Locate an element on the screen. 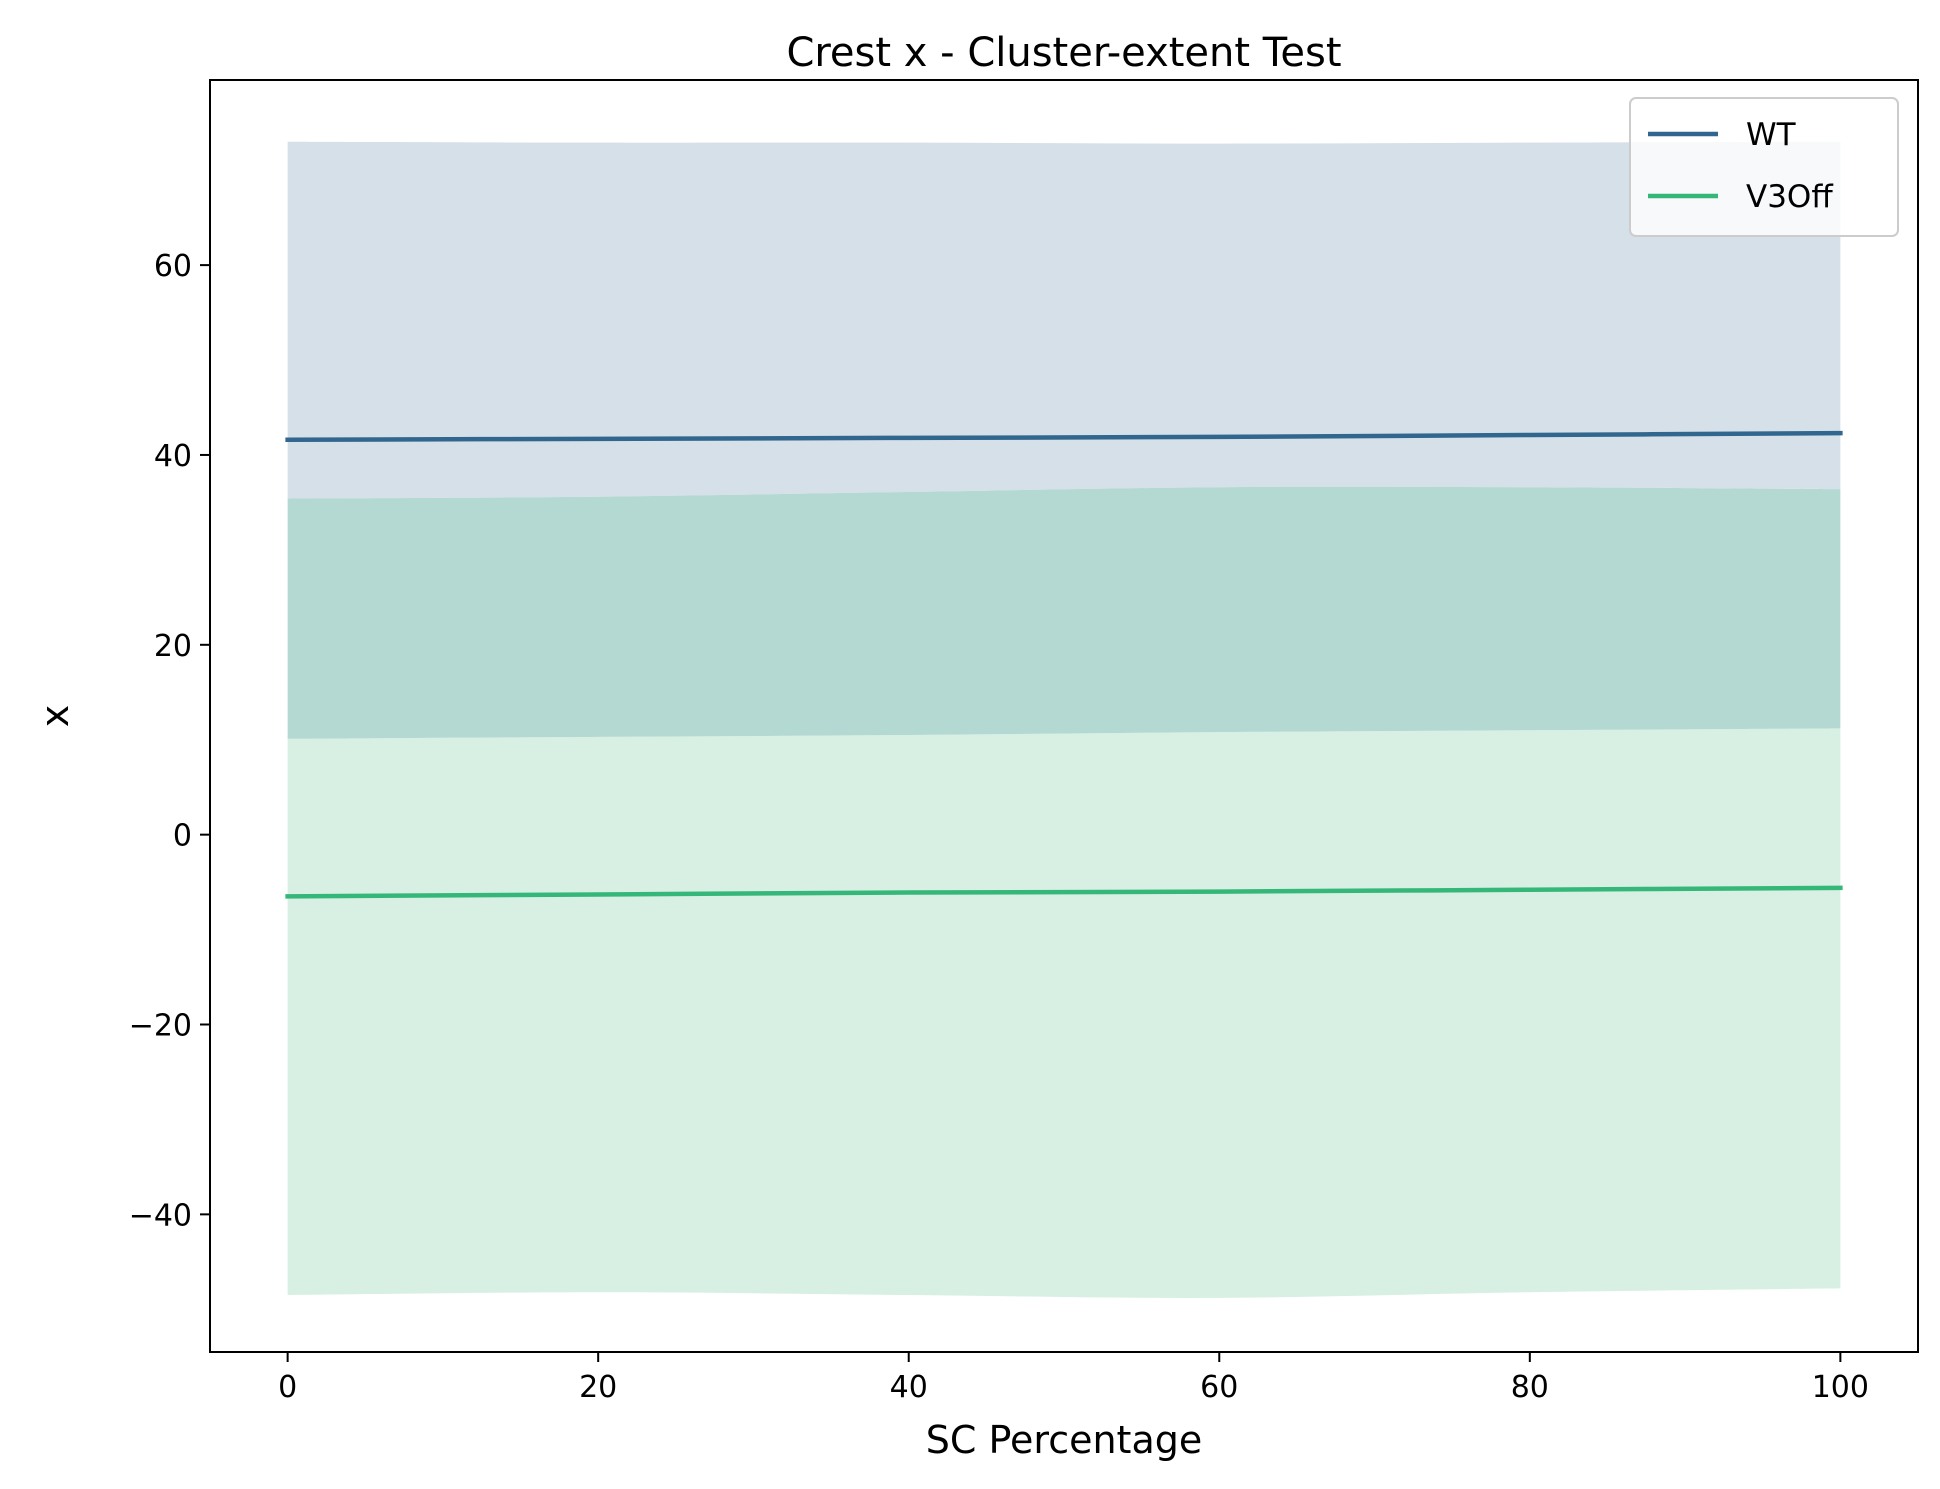  y-tick-label: −40 is located at coordinates (160, 1215).